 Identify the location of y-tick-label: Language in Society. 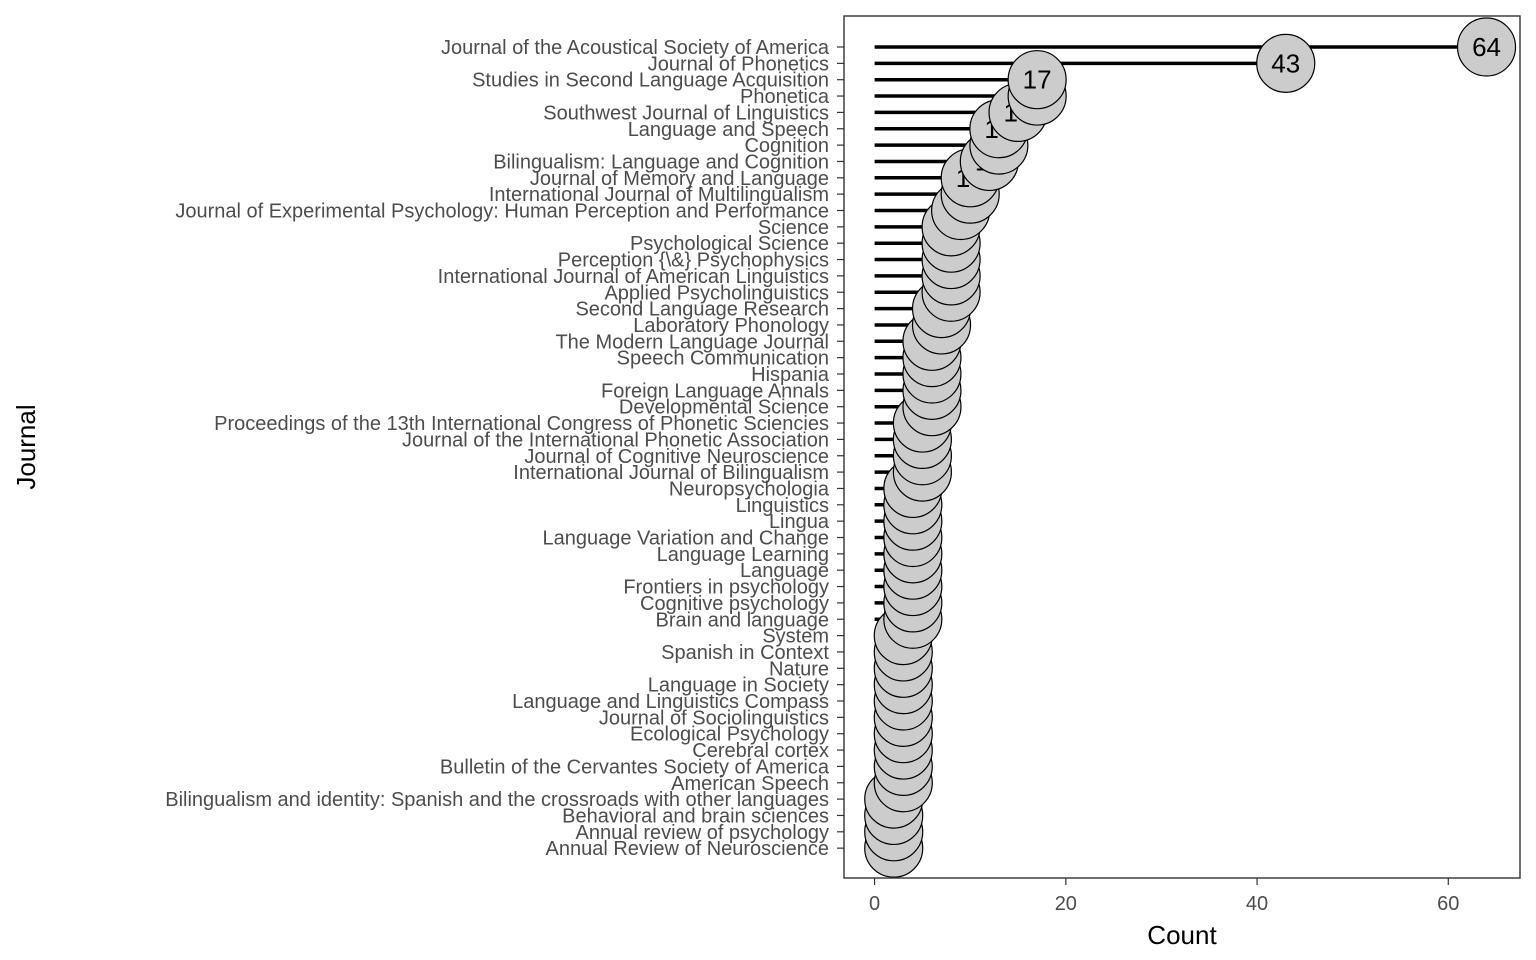
(738, 686).